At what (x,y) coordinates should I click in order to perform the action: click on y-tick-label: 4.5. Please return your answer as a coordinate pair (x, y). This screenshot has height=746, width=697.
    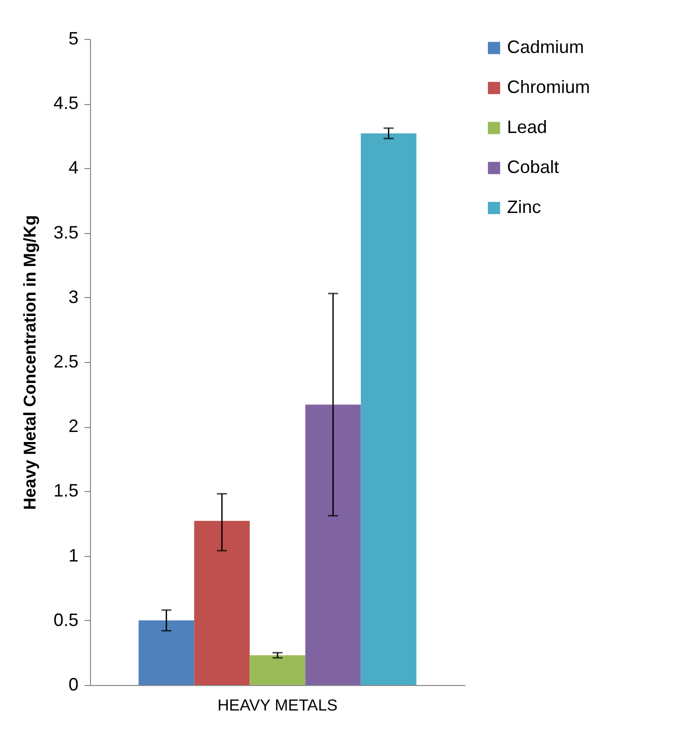
    Looking at the image, I should click on (65, 103).